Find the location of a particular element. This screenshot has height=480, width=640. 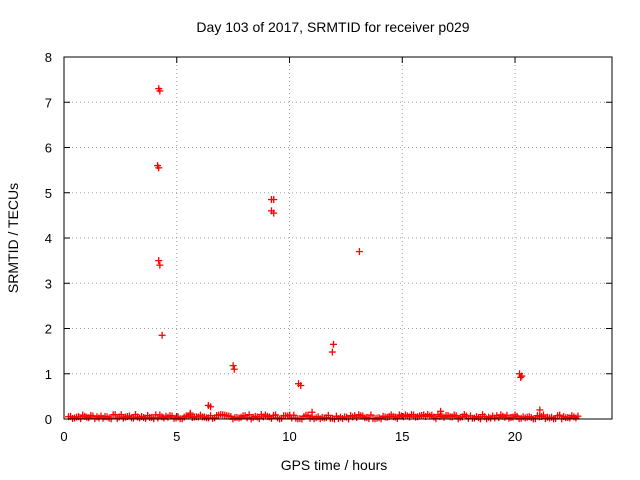

y-tick-label: 6 is located at coordinates (48, 148).